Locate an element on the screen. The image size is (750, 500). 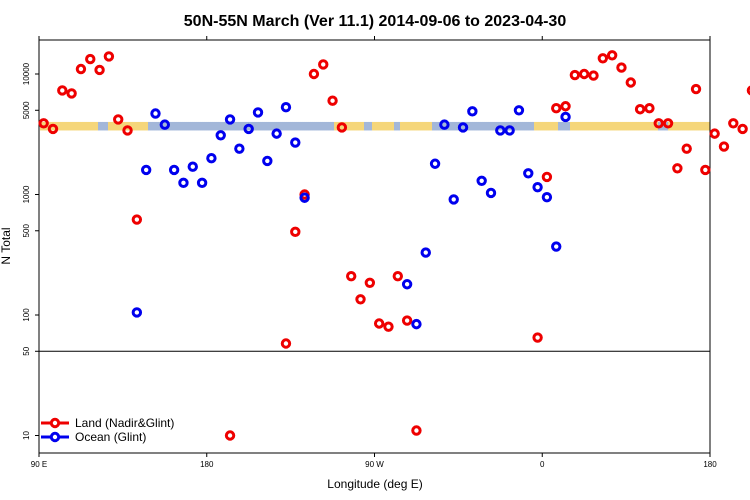
x-tick-label: 90 W is located at coordinates (374, 464).